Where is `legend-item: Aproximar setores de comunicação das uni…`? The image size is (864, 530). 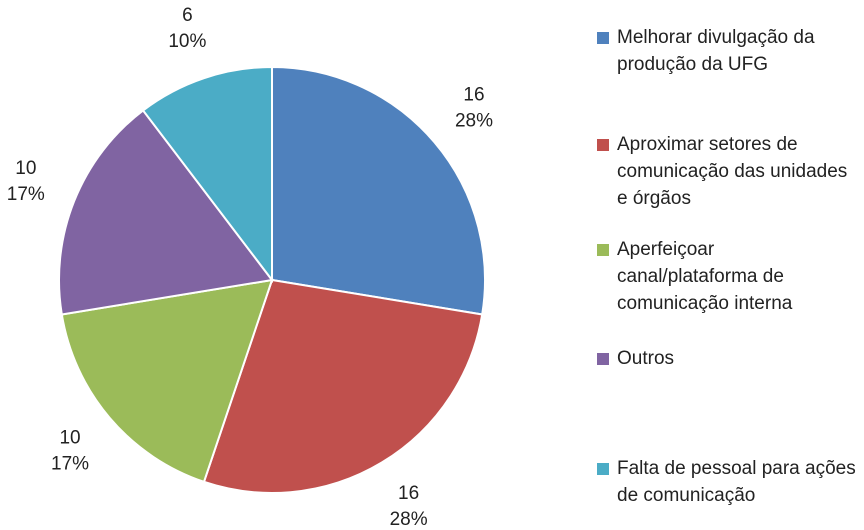 legend-item: Aproximar setores de comunicação das uni… is located at coordinates (728, 171).